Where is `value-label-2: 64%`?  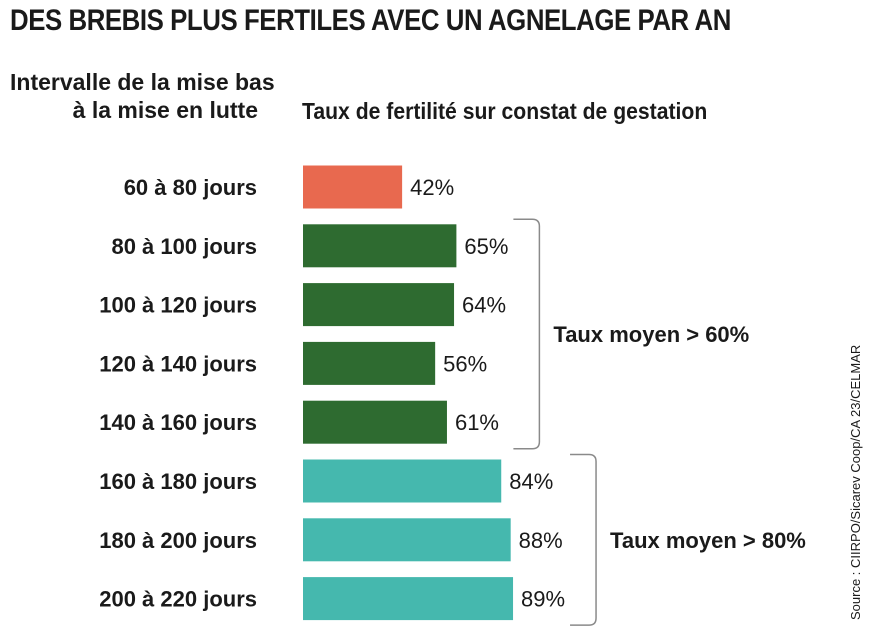 value-label-2: 64% is located at coordinates (484, 305).